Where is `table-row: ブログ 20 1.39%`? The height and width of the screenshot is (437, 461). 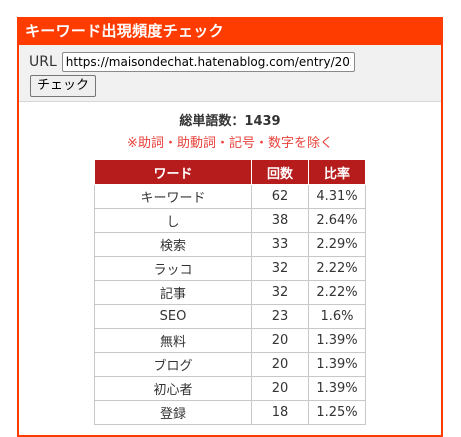 table-row: ブログ 20 1.39% is located at coordinates (230, 364).